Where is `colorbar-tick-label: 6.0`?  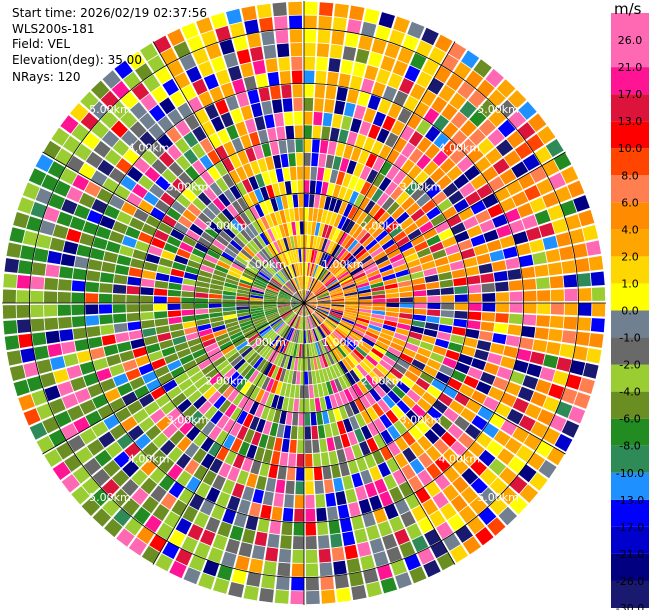 colorbar-tick-label: 6.0 is located at coordinates (630, 202).